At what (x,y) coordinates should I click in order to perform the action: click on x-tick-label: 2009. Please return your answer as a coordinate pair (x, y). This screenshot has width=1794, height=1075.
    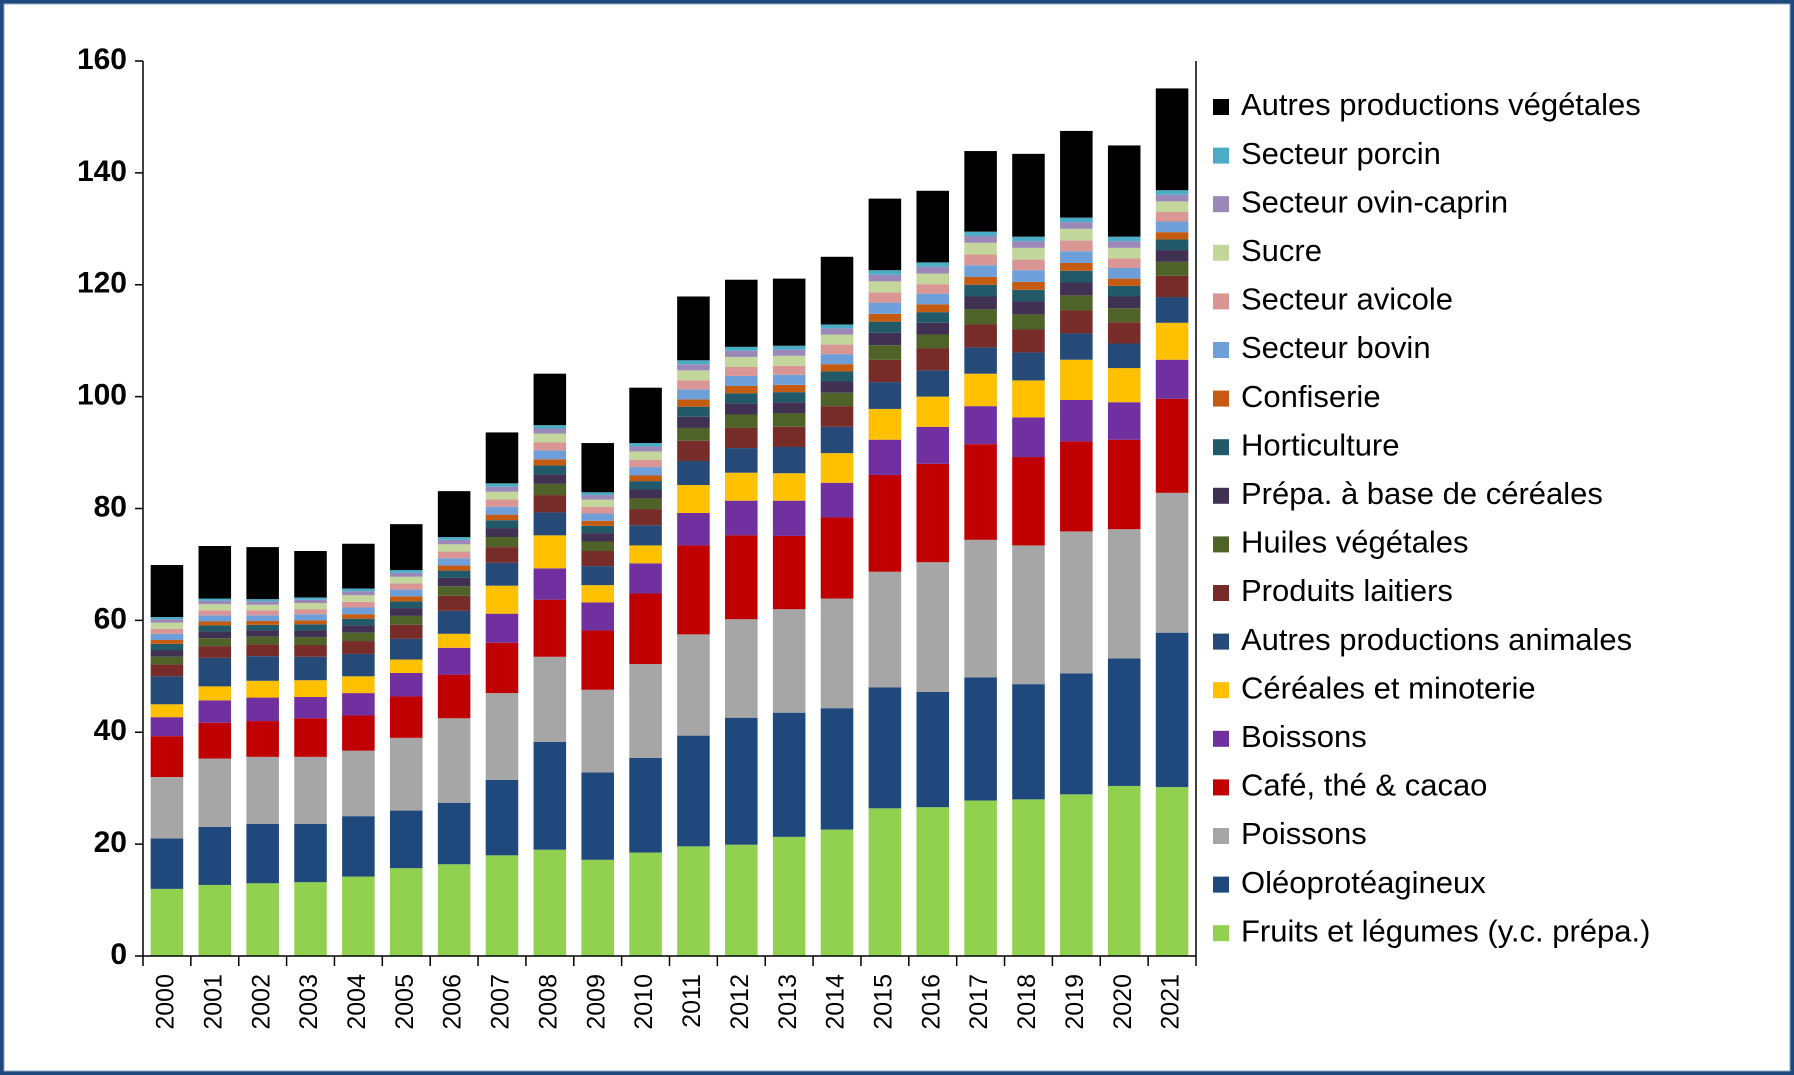
    Looking at the image, I should click on (596, 1002).